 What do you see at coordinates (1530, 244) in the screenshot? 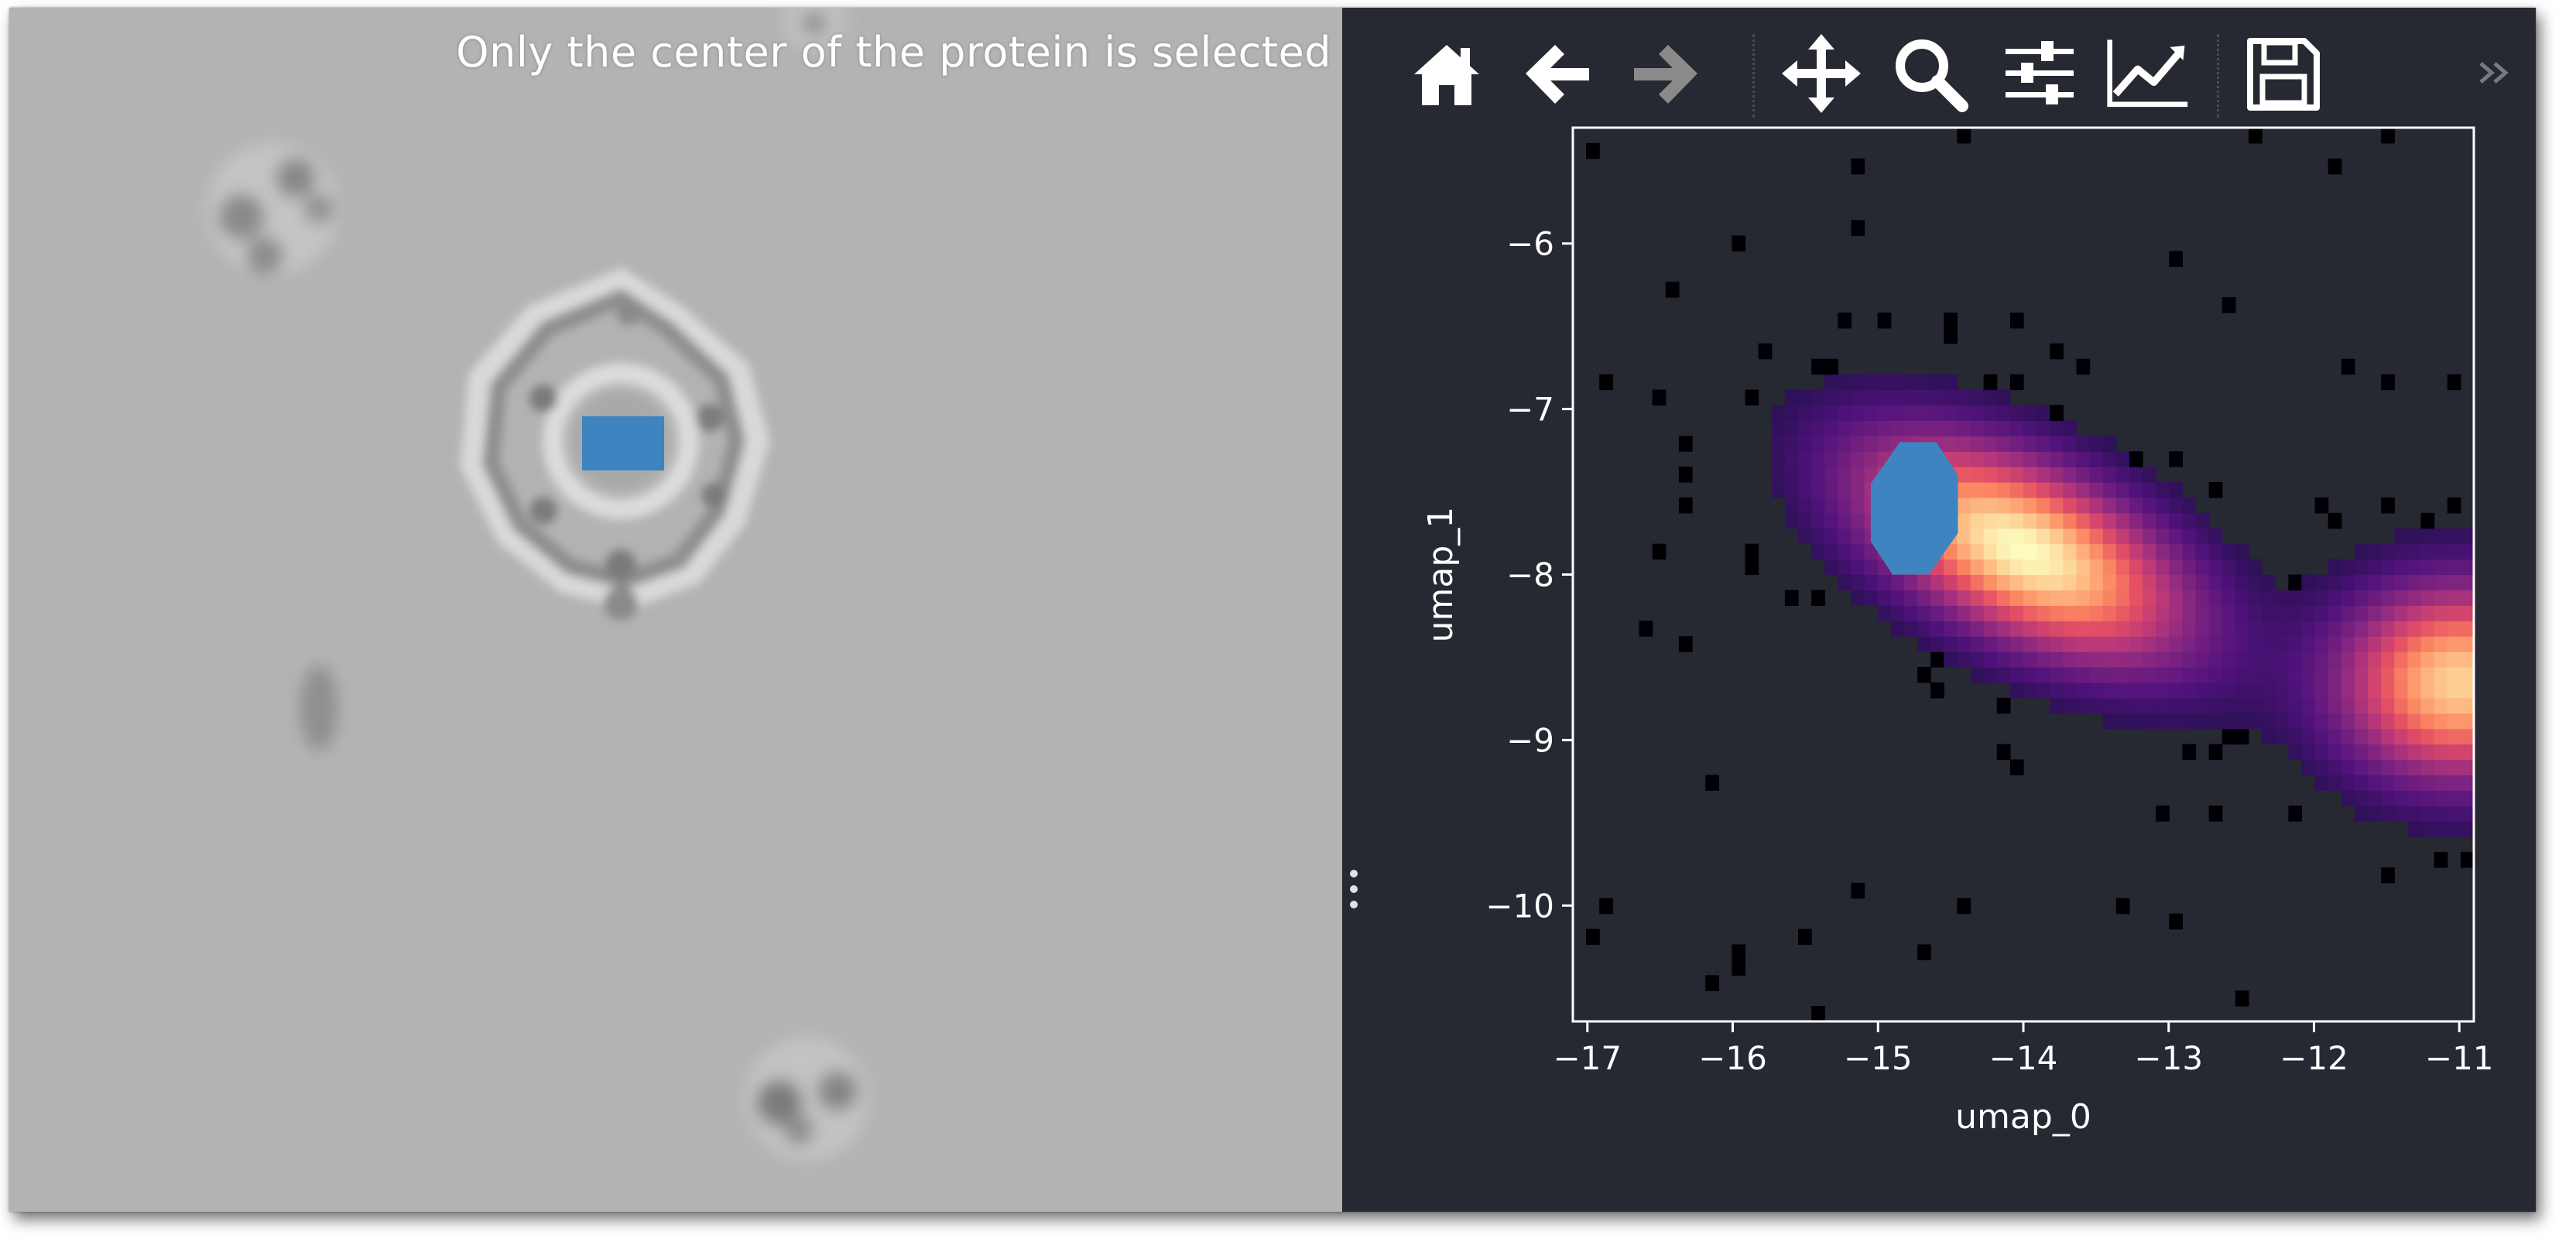
I see `y-tick-label: −6` at bounding box center [1530, 244].